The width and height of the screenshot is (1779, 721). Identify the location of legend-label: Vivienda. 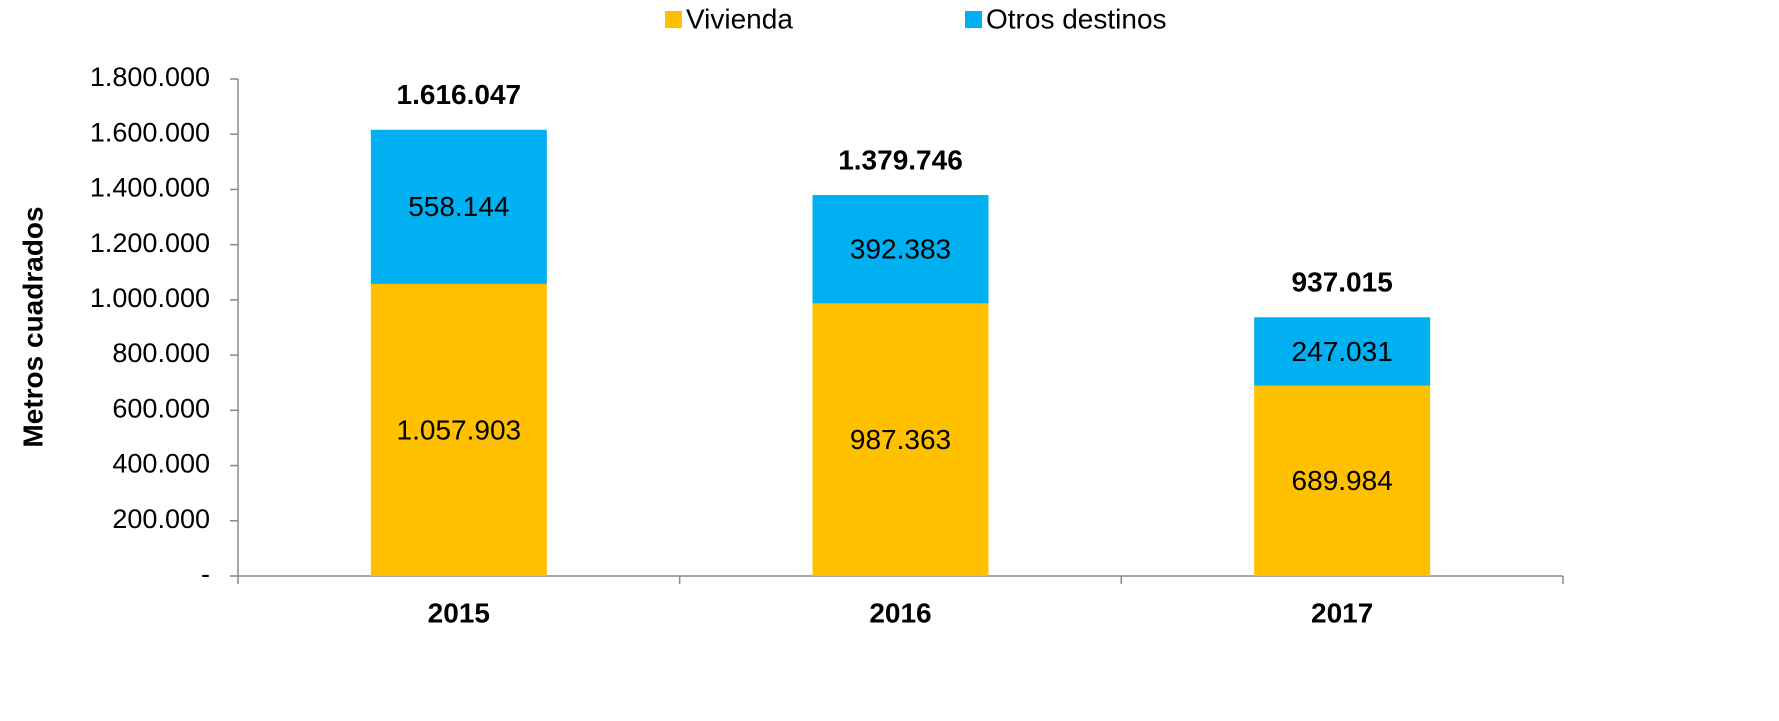
(739, 18).